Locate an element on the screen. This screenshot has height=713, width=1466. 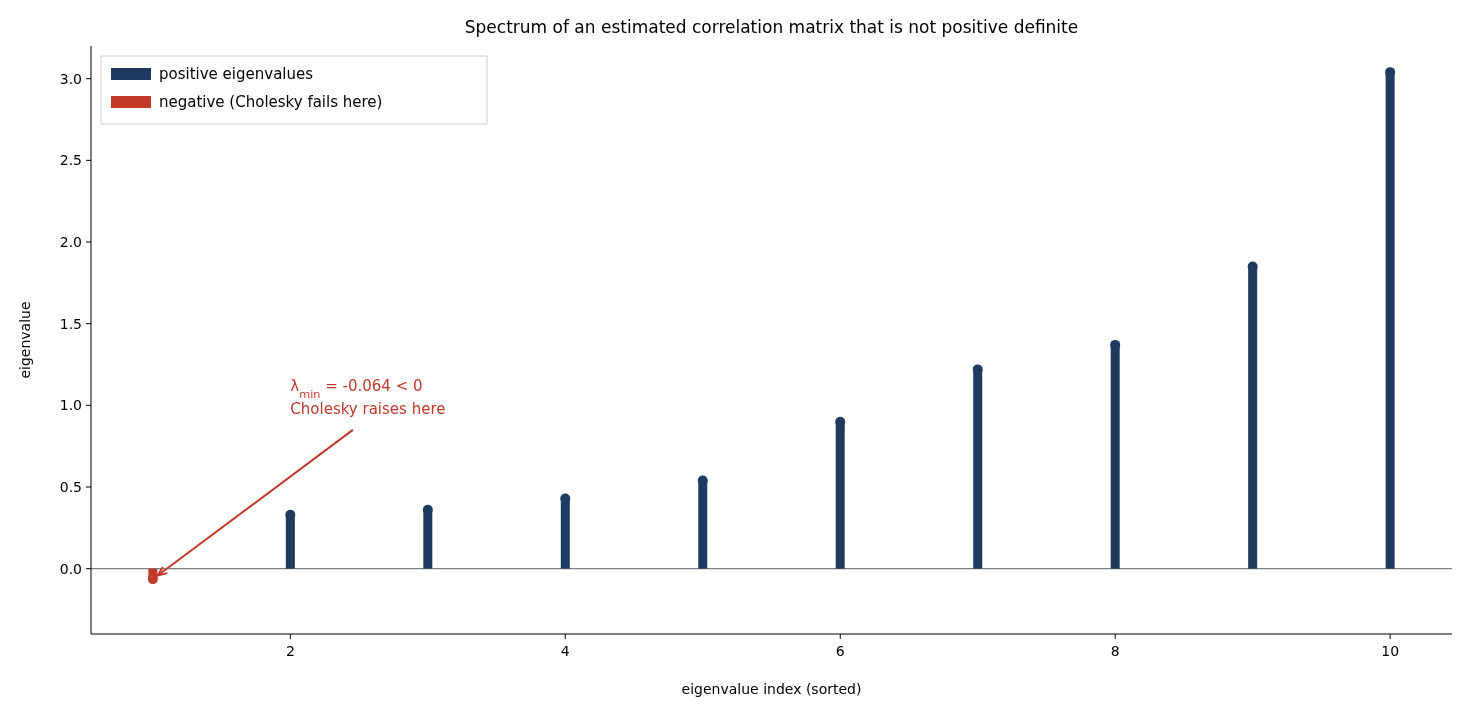
x-tick-label: 4 is located at coordinates (565, 651).